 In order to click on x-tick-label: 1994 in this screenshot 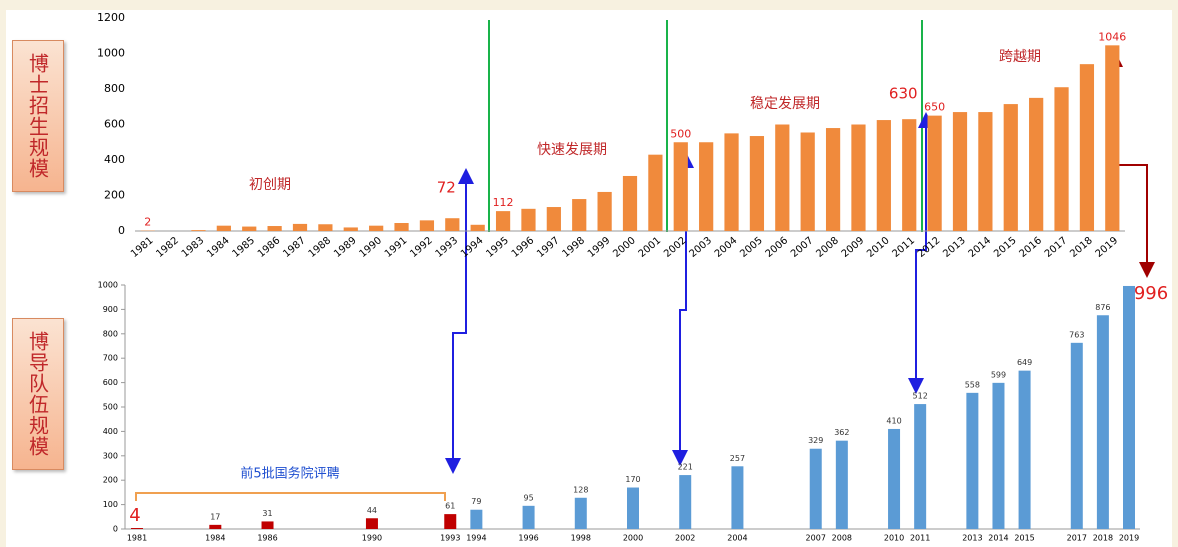, I will do `click(476, 538)`.